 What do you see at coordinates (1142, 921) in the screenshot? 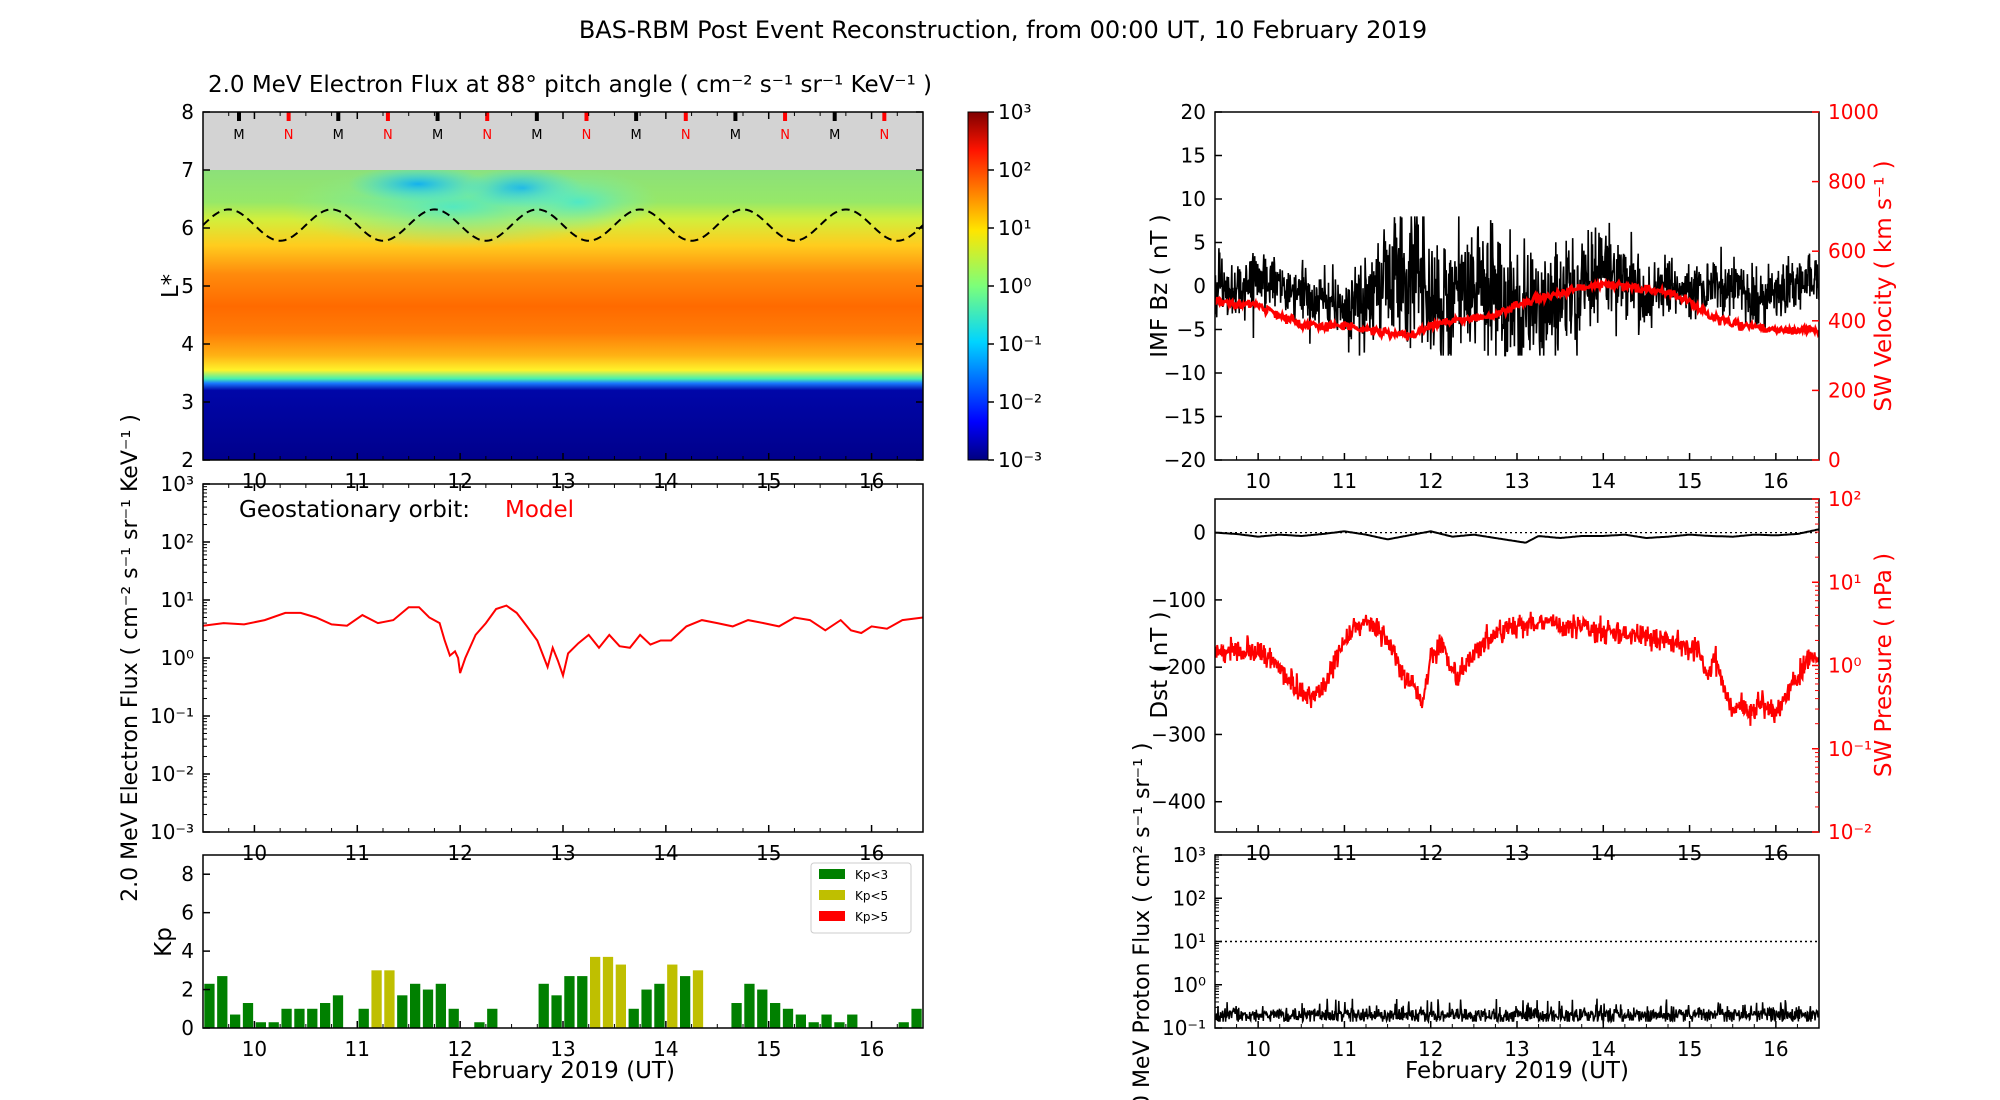
I see `proton-y-label: >10 MeV Proton Flux ( cm² s⁻¹ sr⁻¹ )` at bounding box center [1142, 921].